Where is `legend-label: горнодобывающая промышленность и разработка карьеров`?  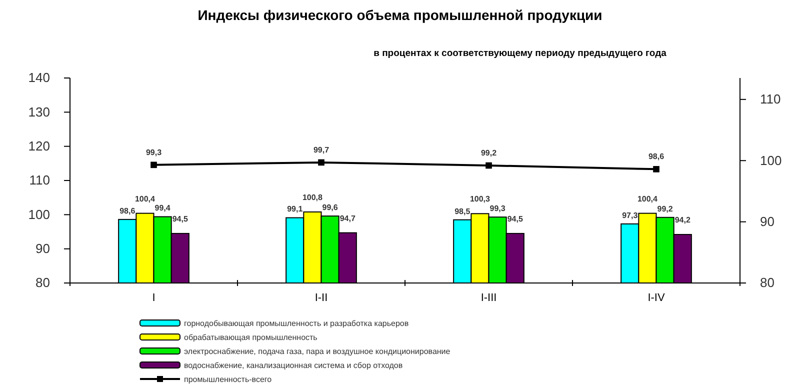
legend-label: горнодобывающая промышленность и разработка карьеров is located at coordinates (296, 323).